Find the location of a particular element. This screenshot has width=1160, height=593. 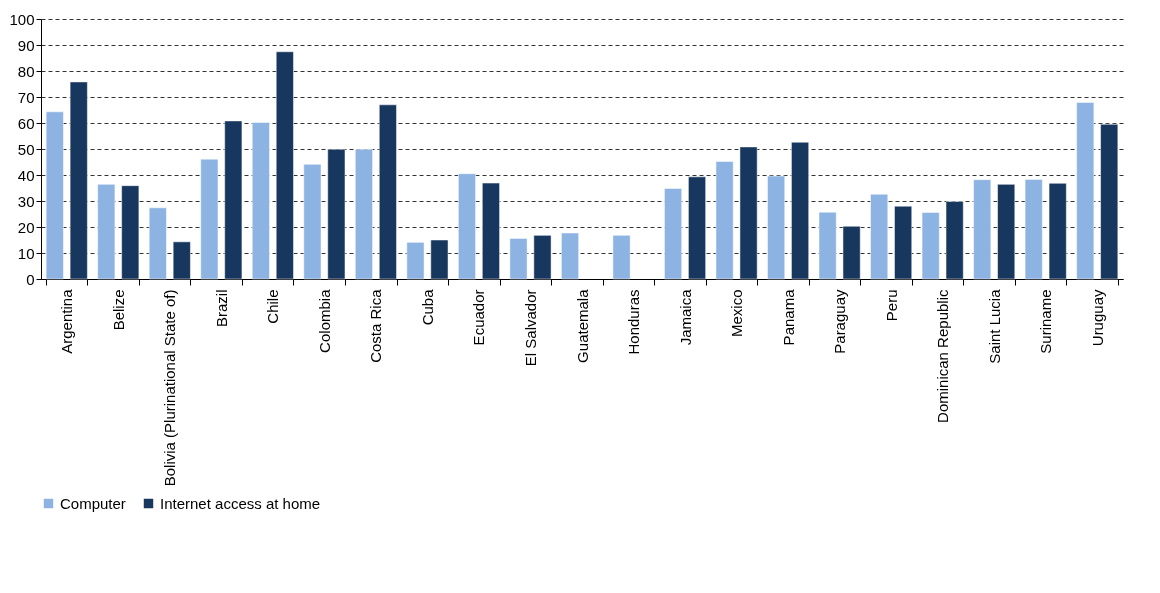

x-tick-label: Jamaica is located at coordinates (685, 317).